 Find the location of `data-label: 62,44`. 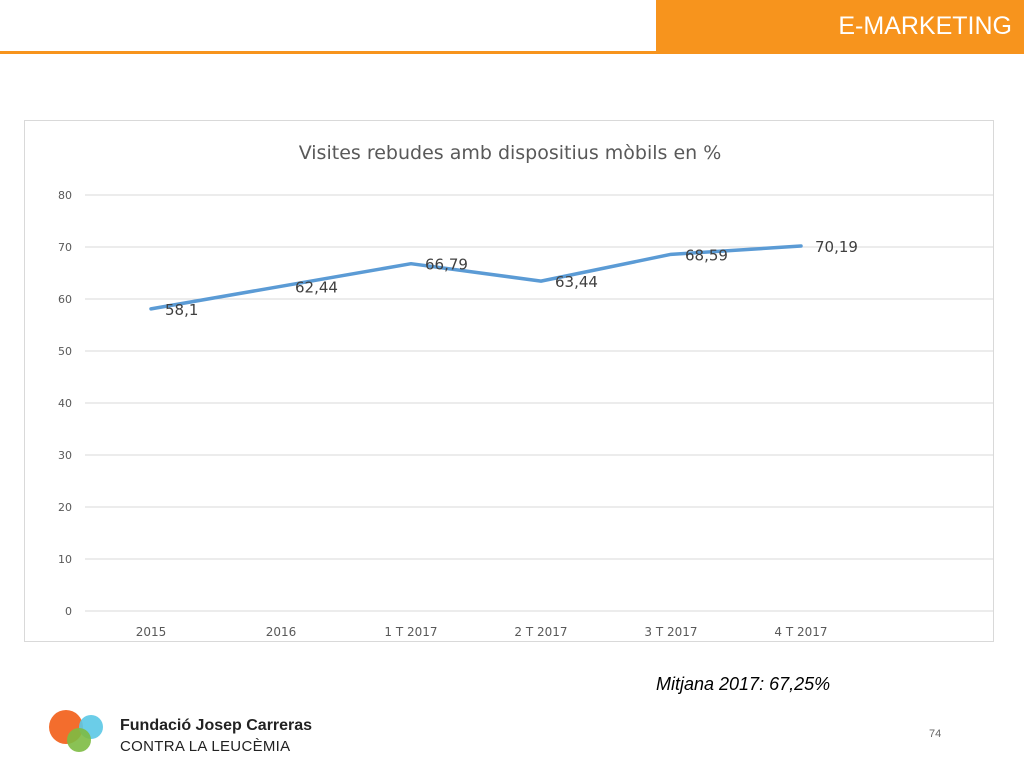

data-label: 62,44 is located at coordinates (316, 287).